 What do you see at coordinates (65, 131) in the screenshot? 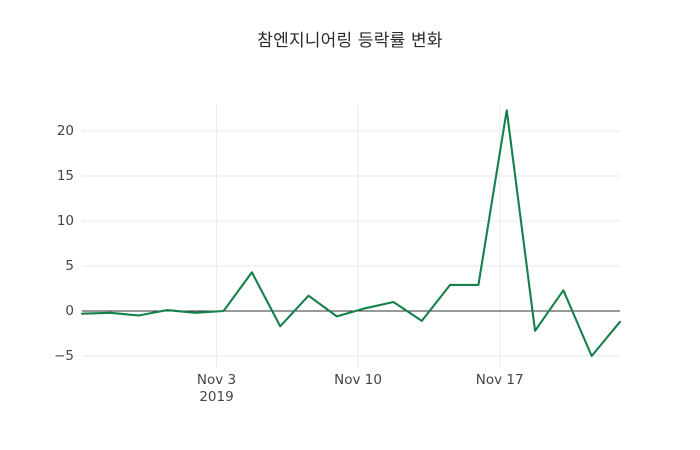
I see `y-tick-label: 20` at bounding box center [65, 131].